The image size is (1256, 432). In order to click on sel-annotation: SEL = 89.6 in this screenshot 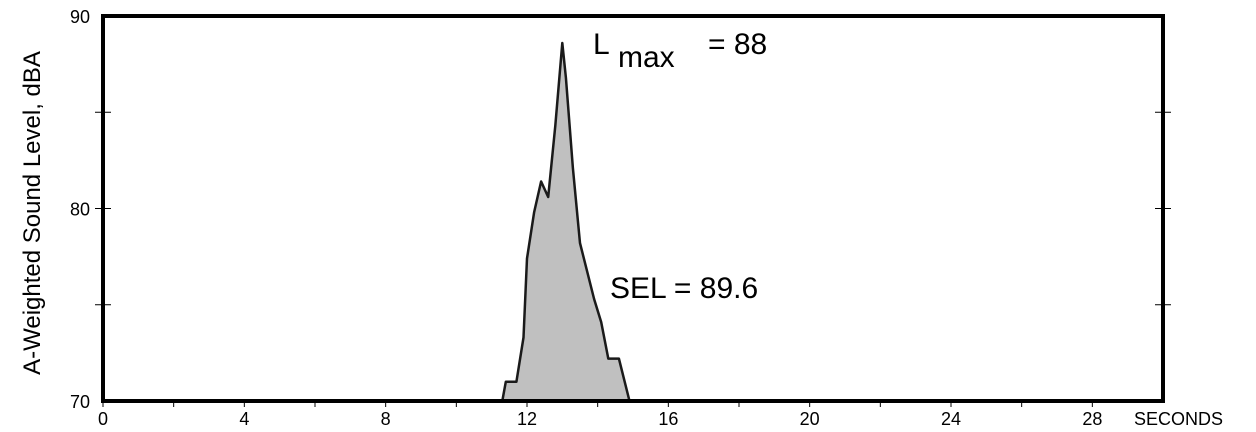, I will do `click(684, 288)`.